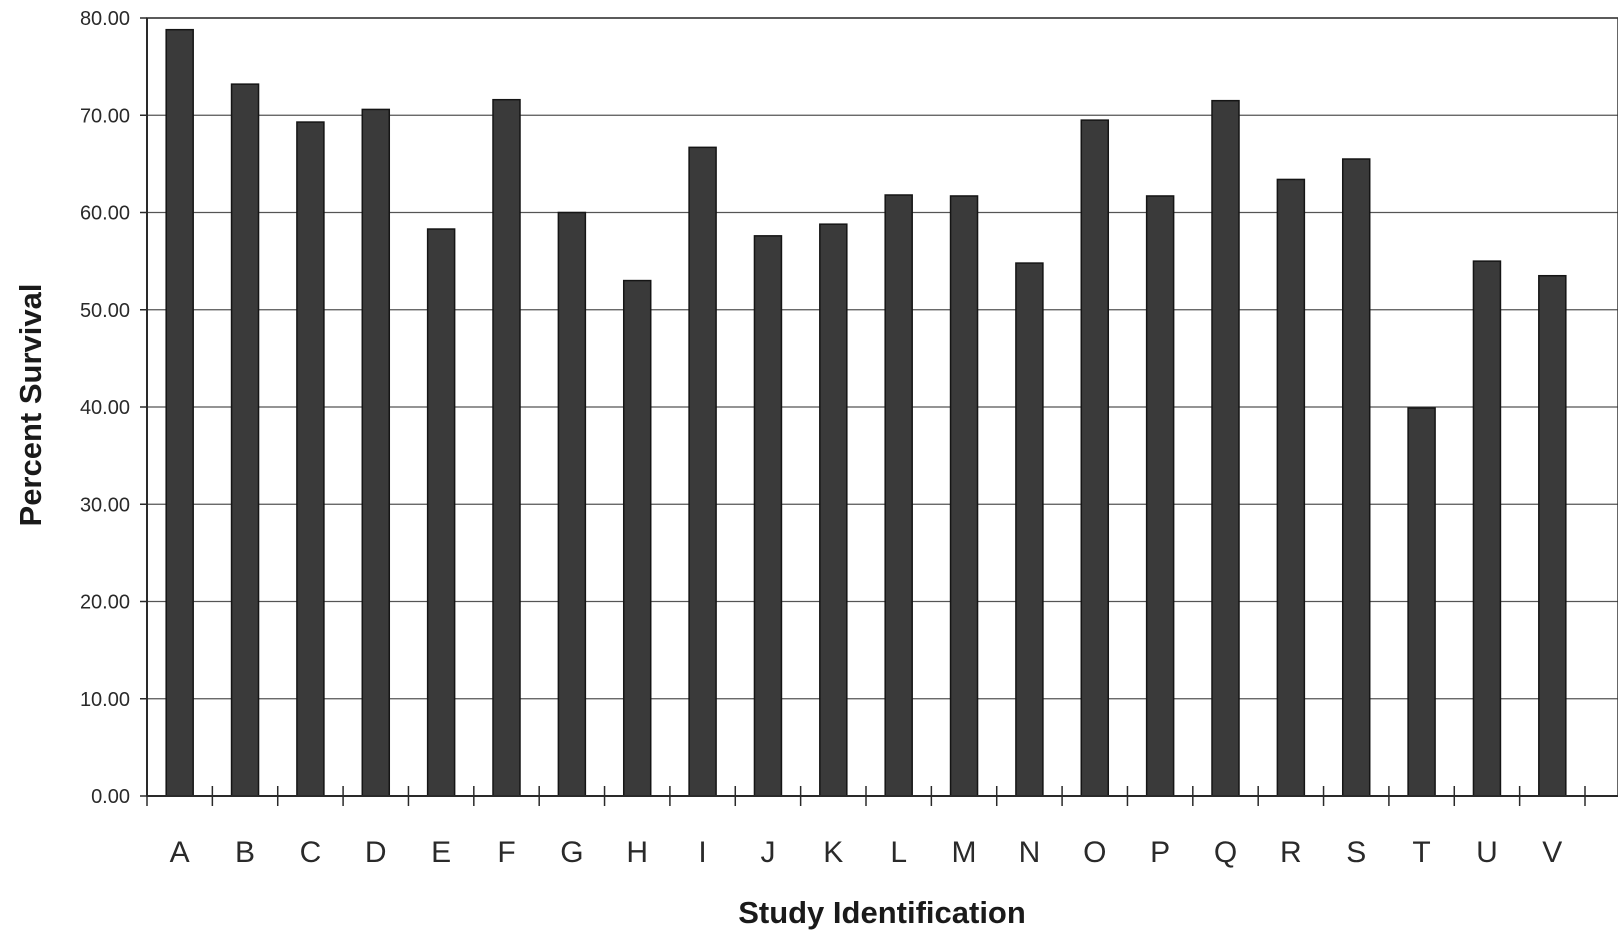 The image size is (1618, 935). What do you see at coordinates (441, 852) in the screenshot?
I see `x-tick-label-E: E` at bounding box center [441, 852].